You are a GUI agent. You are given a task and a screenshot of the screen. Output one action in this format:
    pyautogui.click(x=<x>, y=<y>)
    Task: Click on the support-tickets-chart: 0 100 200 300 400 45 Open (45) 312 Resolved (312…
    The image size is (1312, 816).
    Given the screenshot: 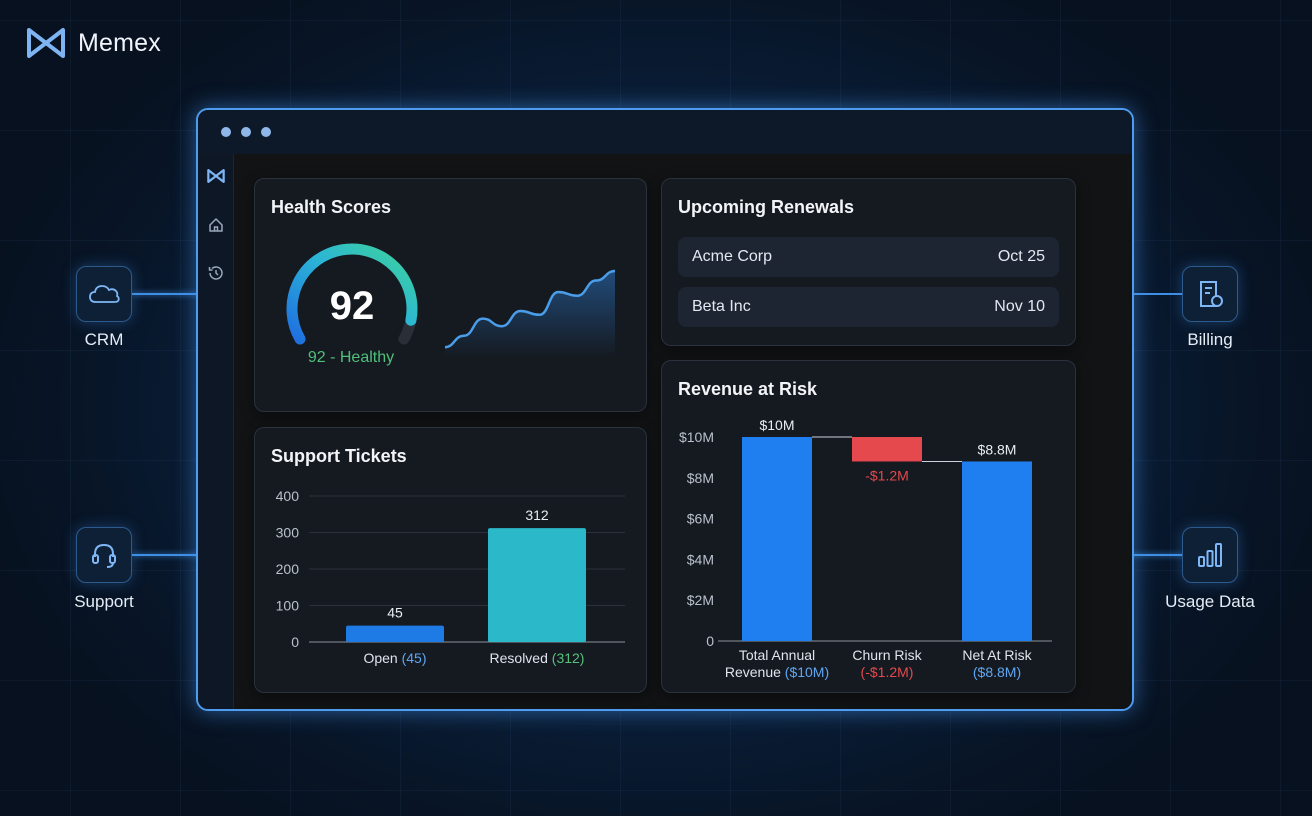 What is the action you would take?
    pyautogui.click(x=450, y=577)
    